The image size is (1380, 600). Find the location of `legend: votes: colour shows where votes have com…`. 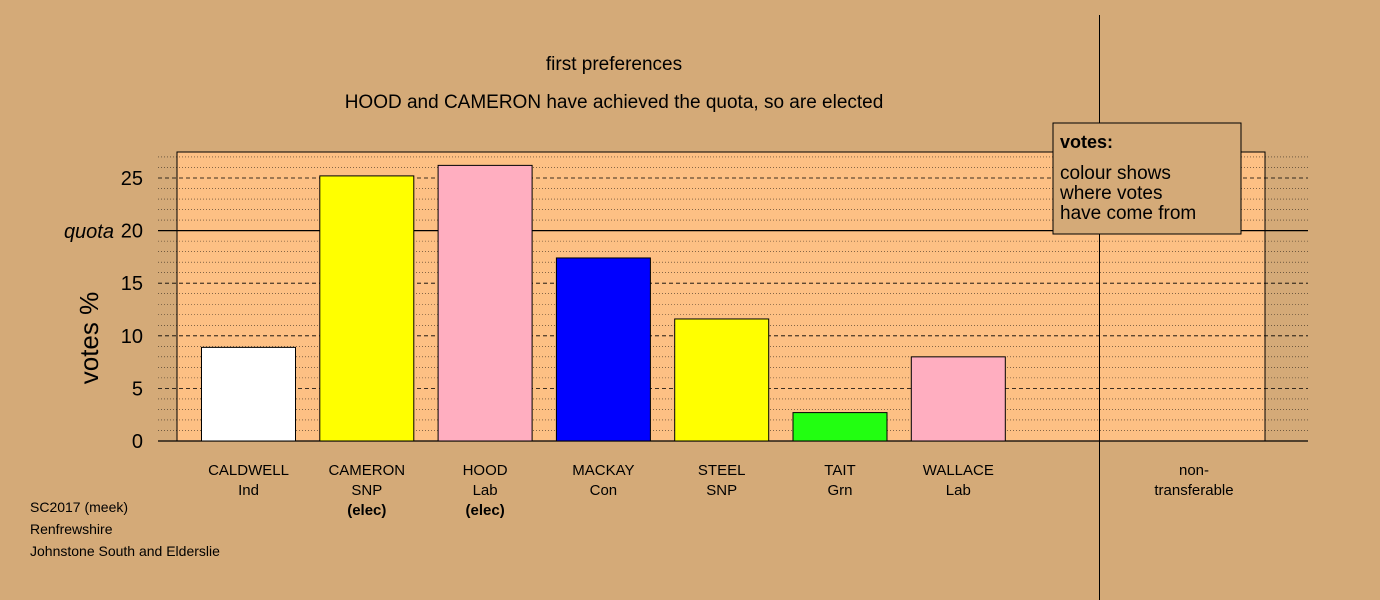

legend: votes: colour shows where votes have com… is located at coordinates (1147, 178).